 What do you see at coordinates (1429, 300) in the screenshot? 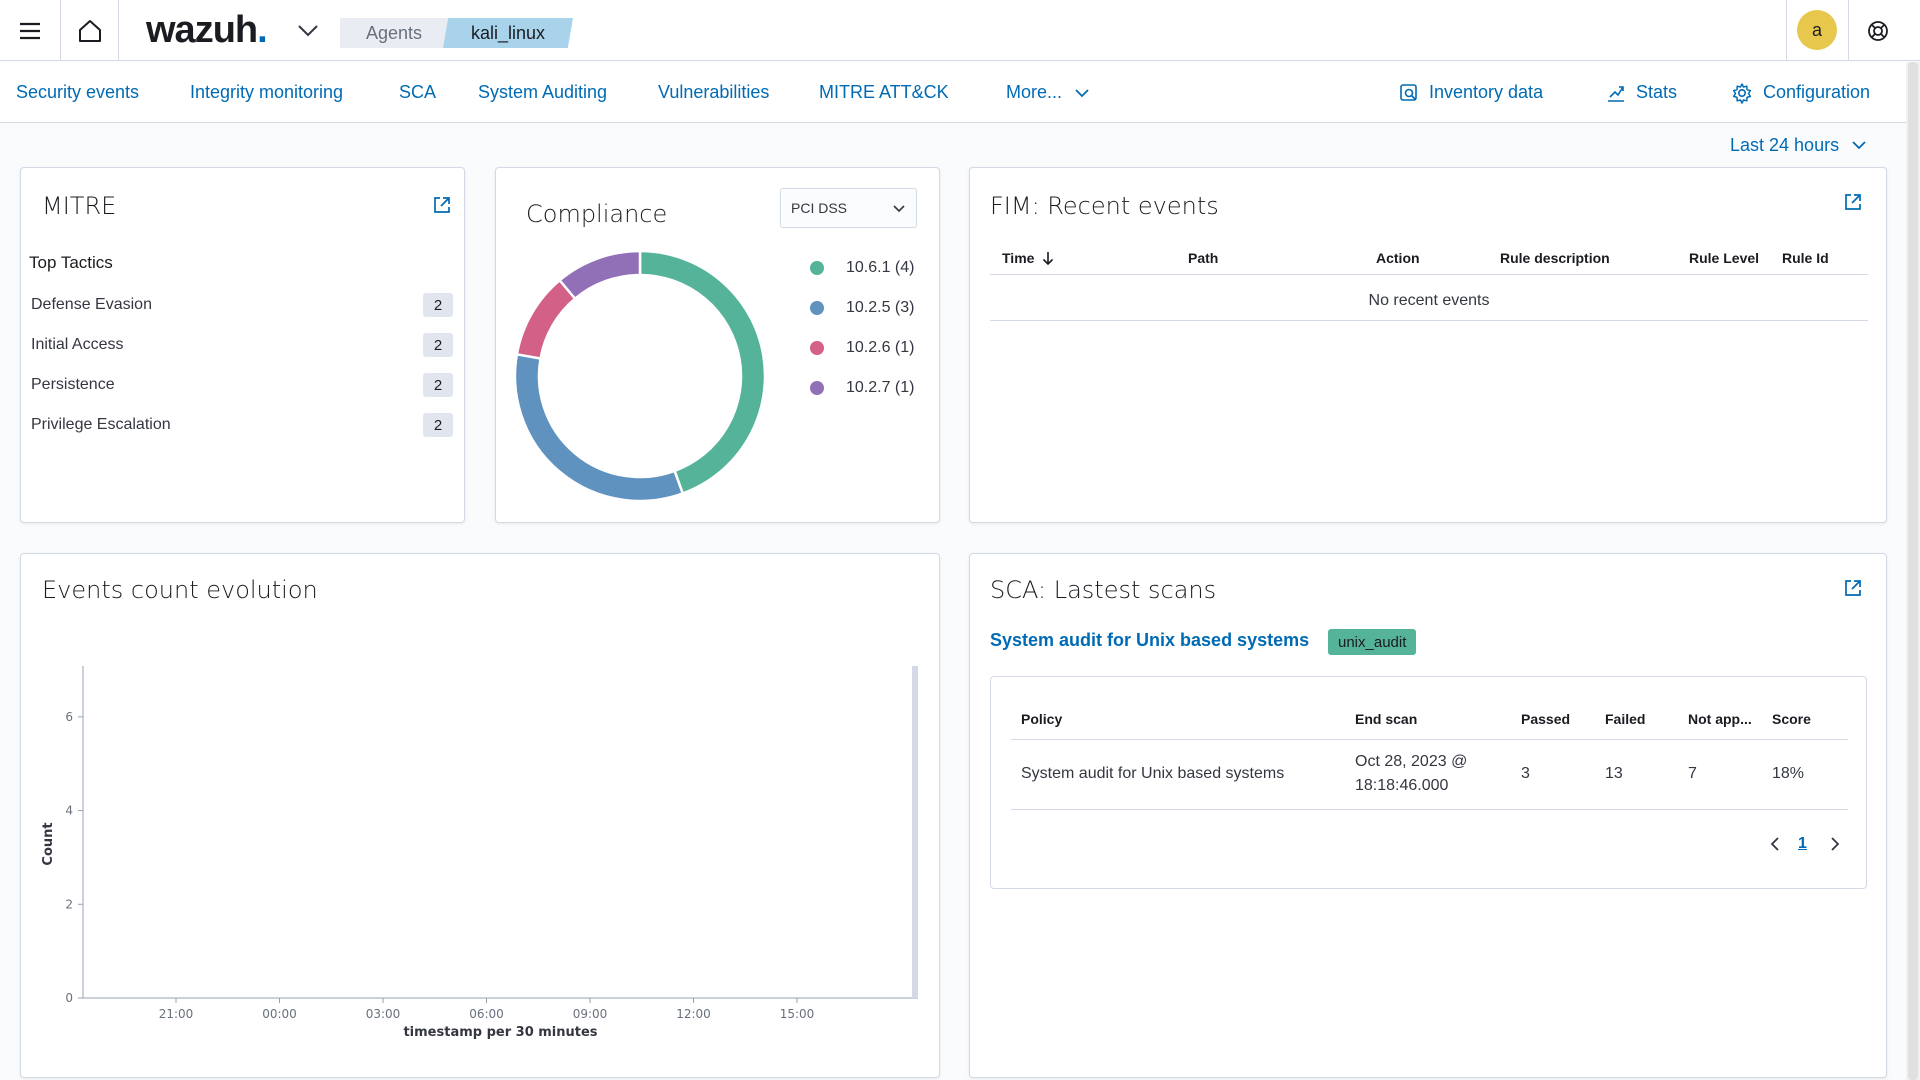
I see `empty-state-text: No recent events` at bounding box center [1429, 300].